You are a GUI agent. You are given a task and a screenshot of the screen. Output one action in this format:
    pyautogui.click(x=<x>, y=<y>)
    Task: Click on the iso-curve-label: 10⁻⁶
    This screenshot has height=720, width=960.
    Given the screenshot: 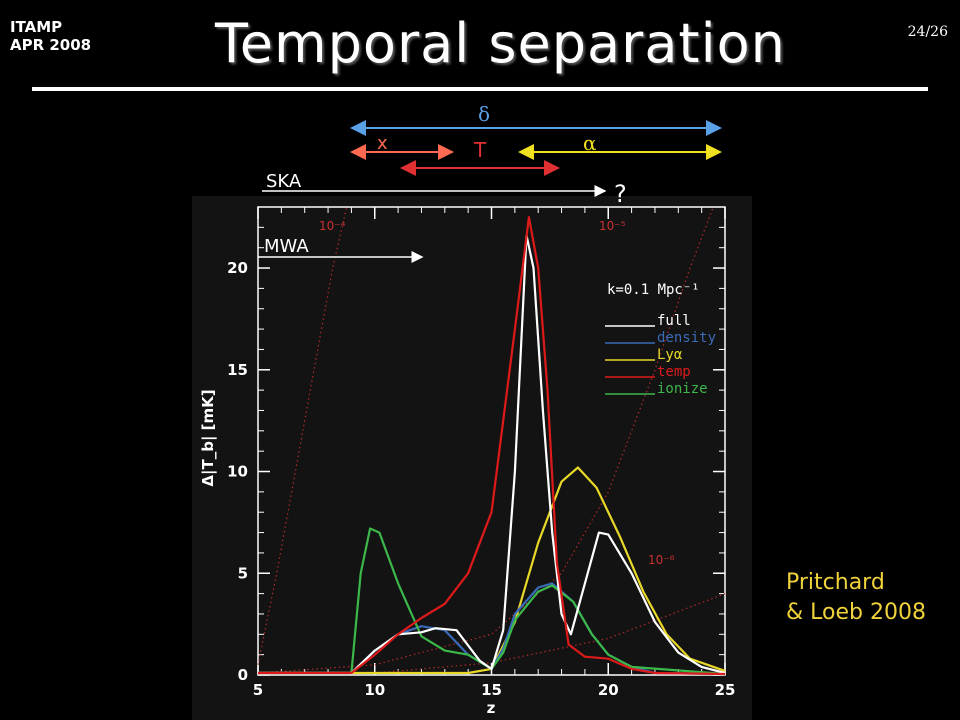 What is the action you would take?
    pyautogui.click(x=661, y=560)
    